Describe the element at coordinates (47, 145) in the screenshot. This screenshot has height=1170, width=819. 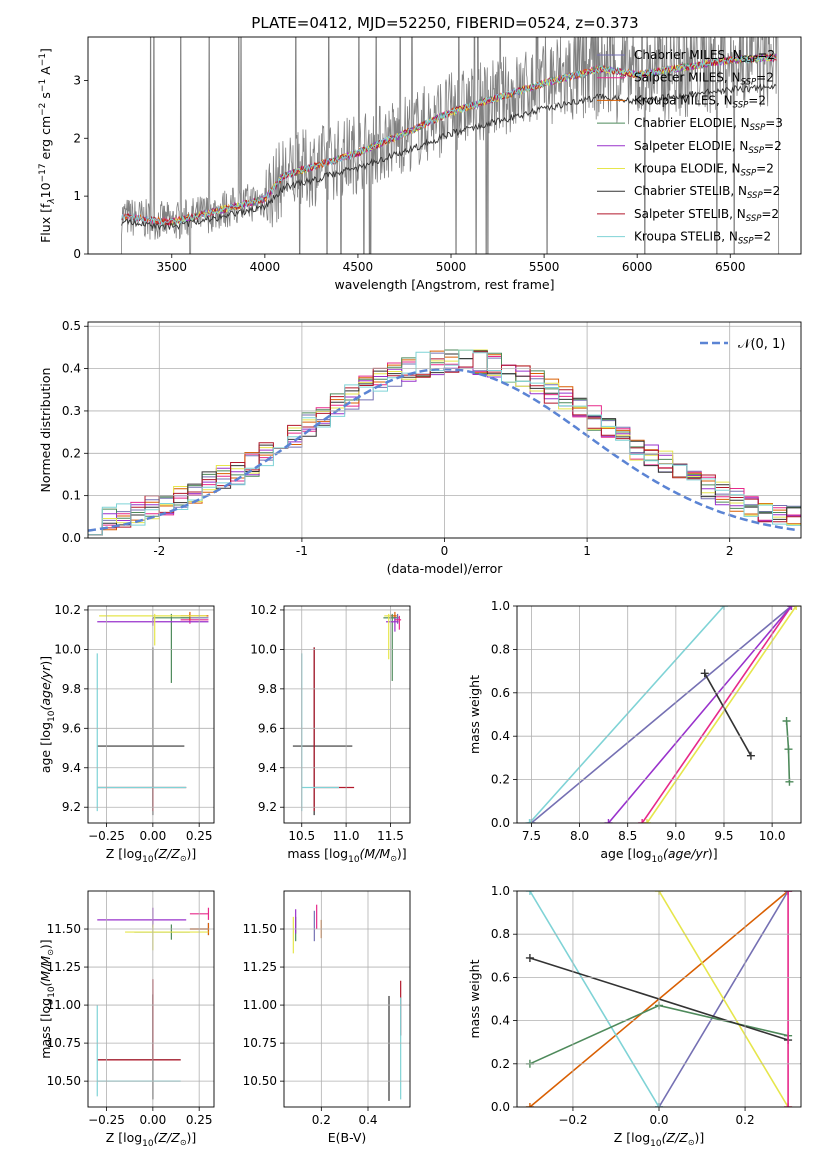
I see `y-axis-label: Flux [fλ10−17 erg cm−2 s−1 A−1]` at that location.